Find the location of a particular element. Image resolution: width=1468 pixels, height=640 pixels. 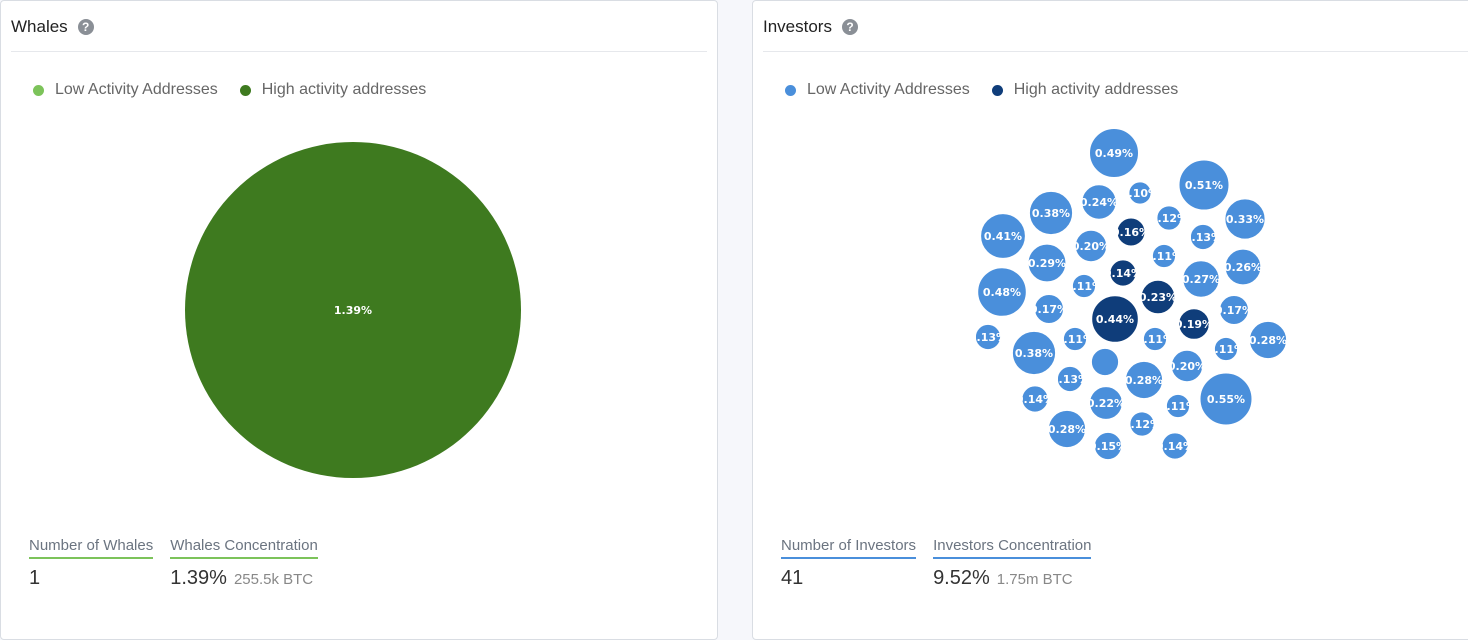

stat-value: 41 is located at coordinates (792, 578).